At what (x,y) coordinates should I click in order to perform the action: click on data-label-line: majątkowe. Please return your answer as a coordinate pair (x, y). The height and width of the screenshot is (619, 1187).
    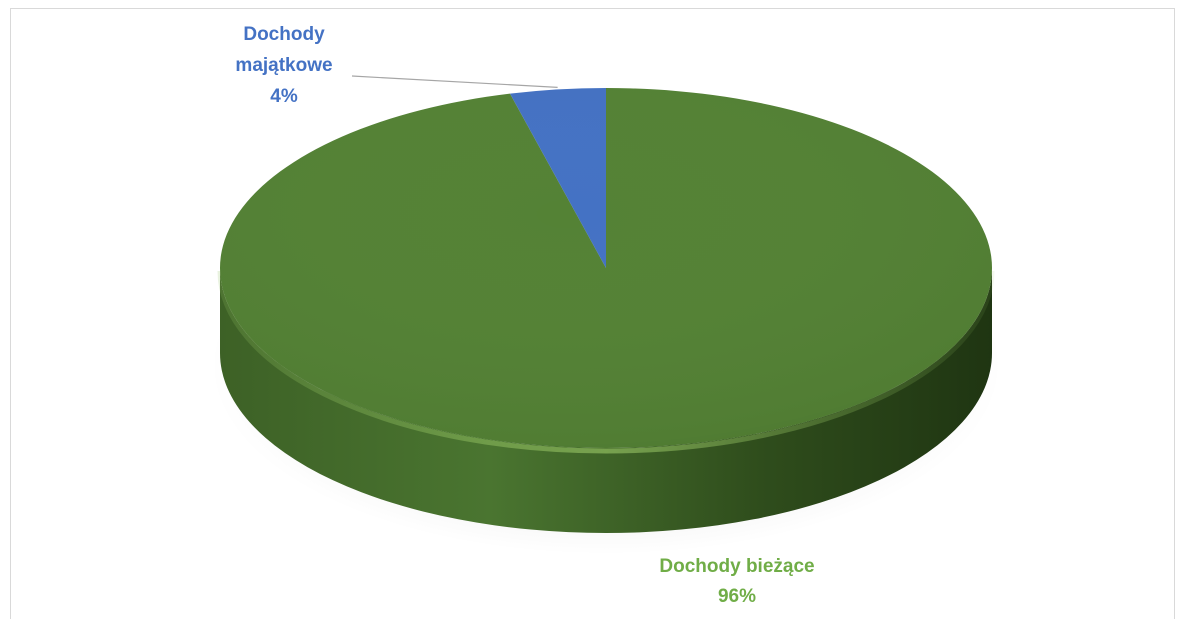
    Looking at the image, I should click on (283, 65).